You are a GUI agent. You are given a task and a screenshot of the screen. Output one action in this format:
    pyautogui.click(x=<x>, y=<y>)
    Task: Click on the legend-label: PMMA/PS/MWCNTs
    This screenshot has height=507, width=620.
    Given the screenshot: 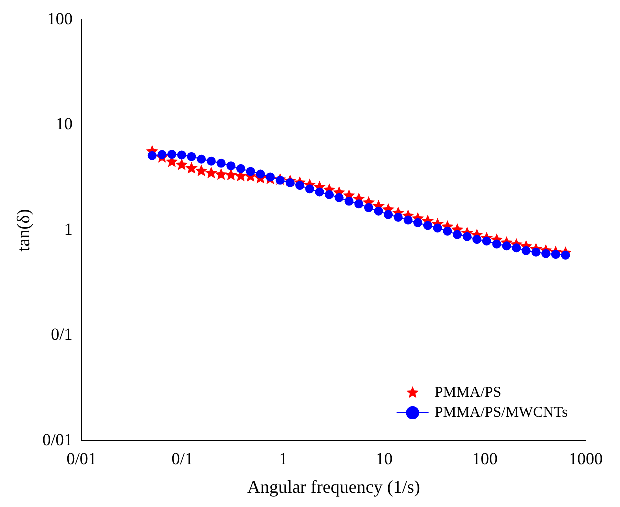 What is the action you would take?
    pyautogui.click(x=501, y=412)
    